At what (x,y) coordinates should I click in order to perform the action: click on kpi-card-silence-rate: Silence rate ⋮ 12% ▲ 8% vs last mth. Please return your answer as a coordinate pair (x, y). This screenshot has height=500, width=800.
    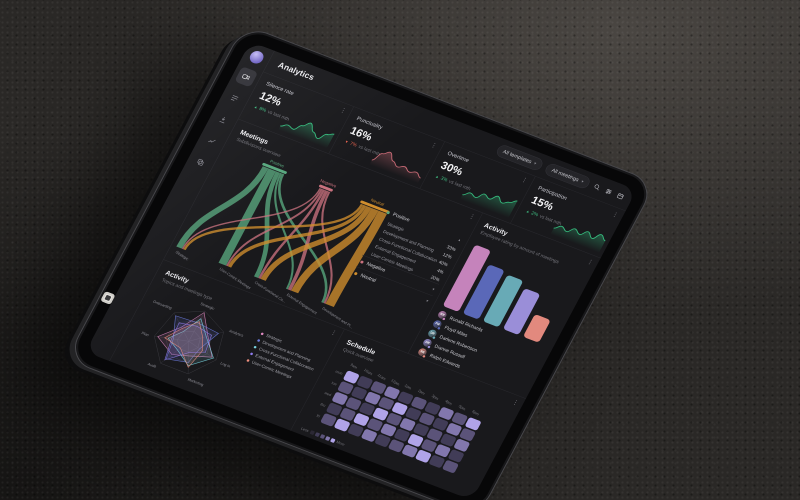
    Looking at the image, I should click on (296, 112).